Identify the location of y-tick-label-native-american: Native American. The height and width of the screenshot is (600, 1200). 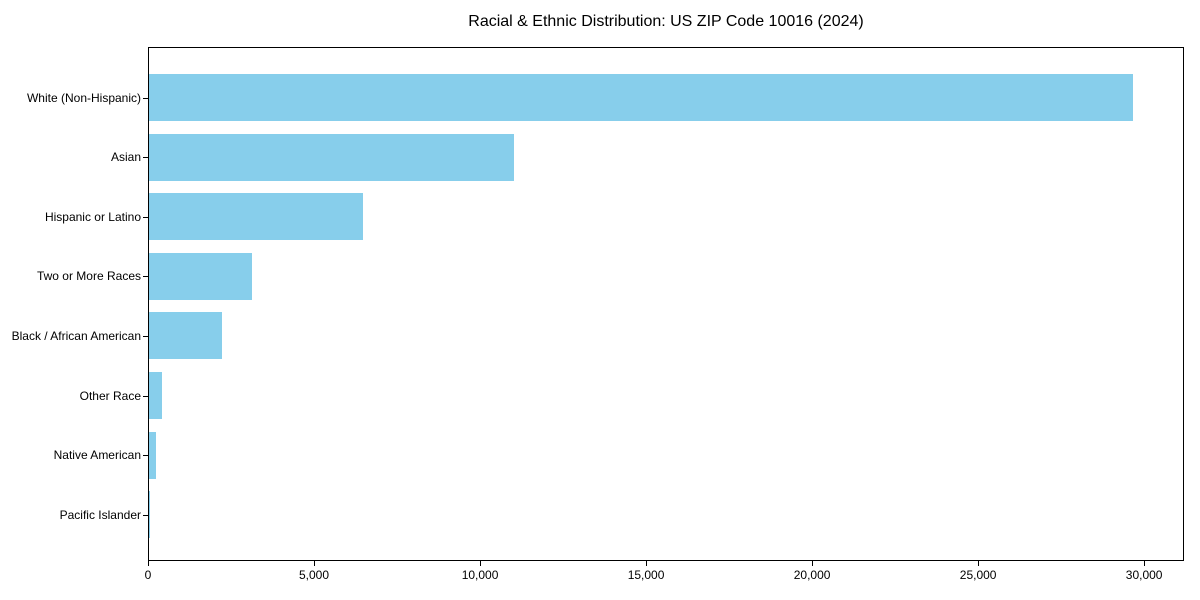
(97, 455).